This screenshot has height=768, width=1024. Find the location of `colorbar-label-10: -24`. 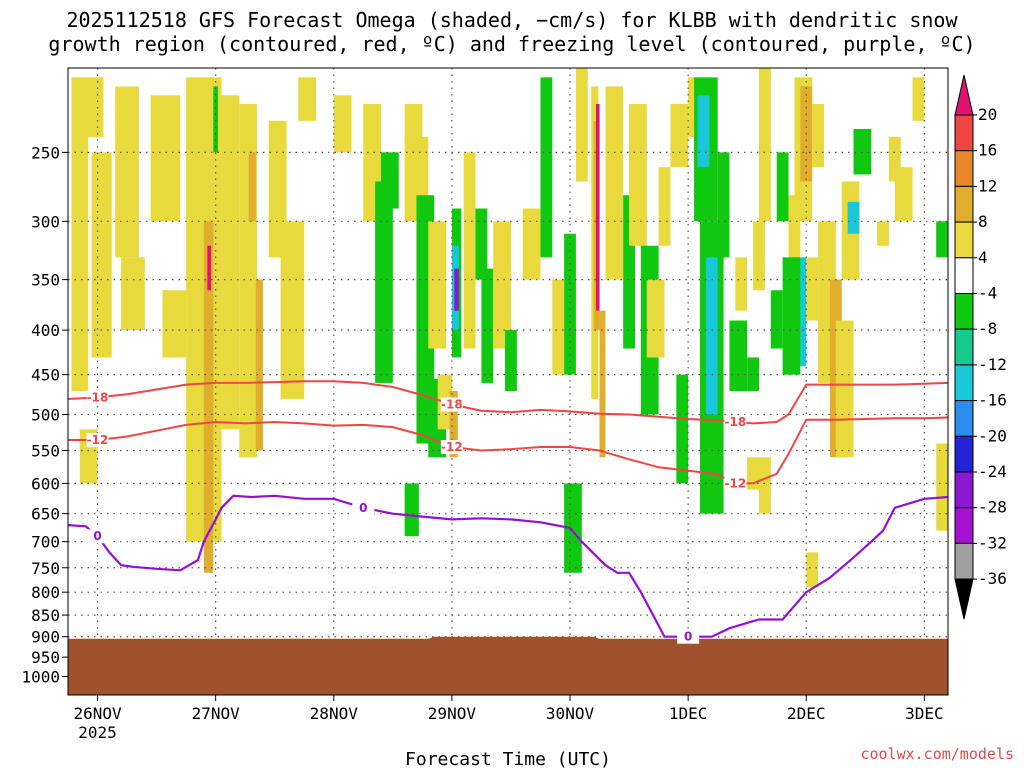

colorbar-label-10: -24 is located at coordinates (992, 471).